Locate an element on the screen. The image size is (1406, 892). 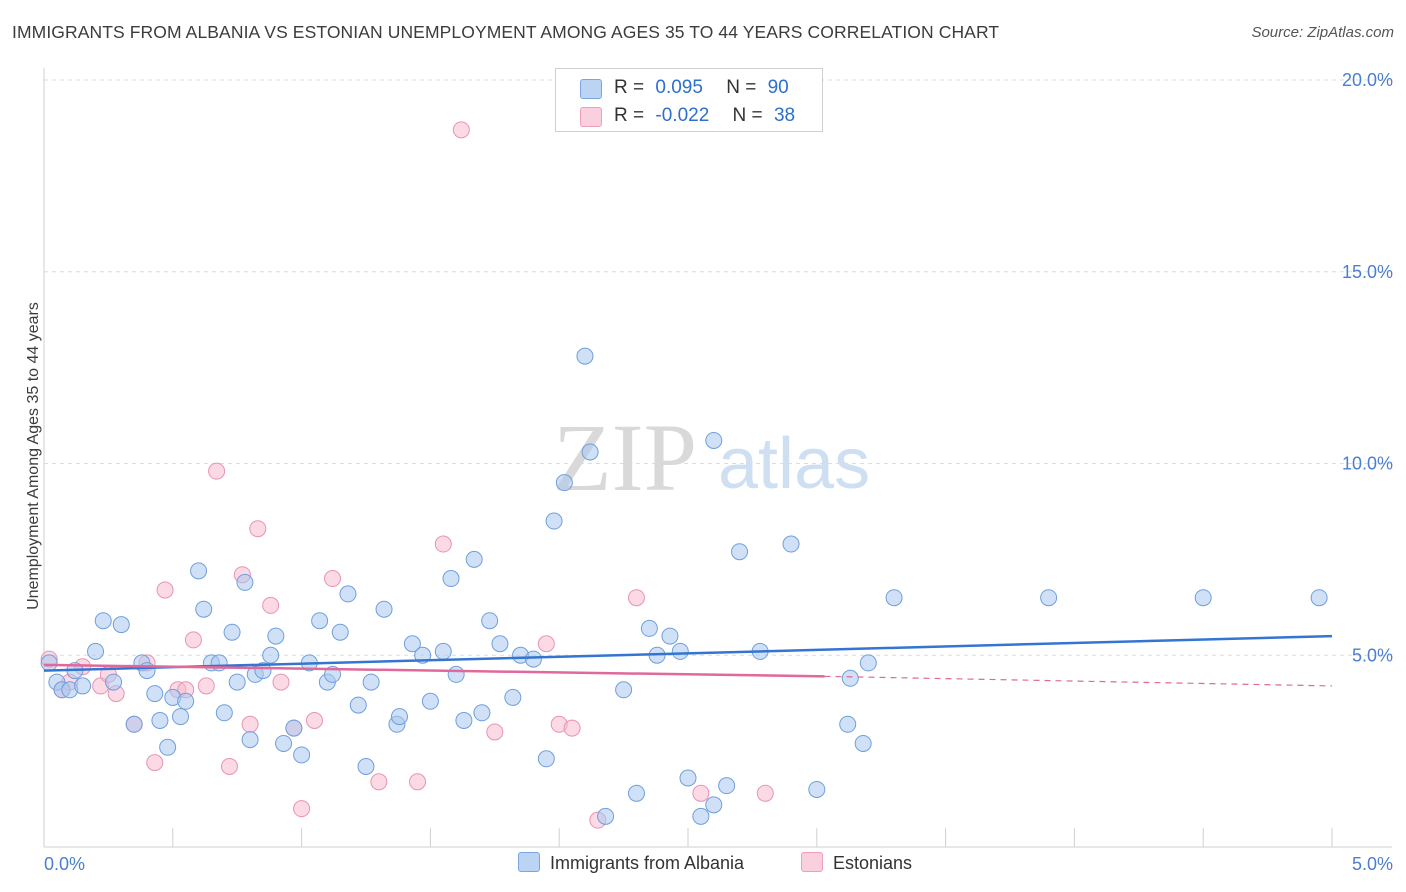
y-tick-label: 20.0% is located at coordinates (1367, 80).